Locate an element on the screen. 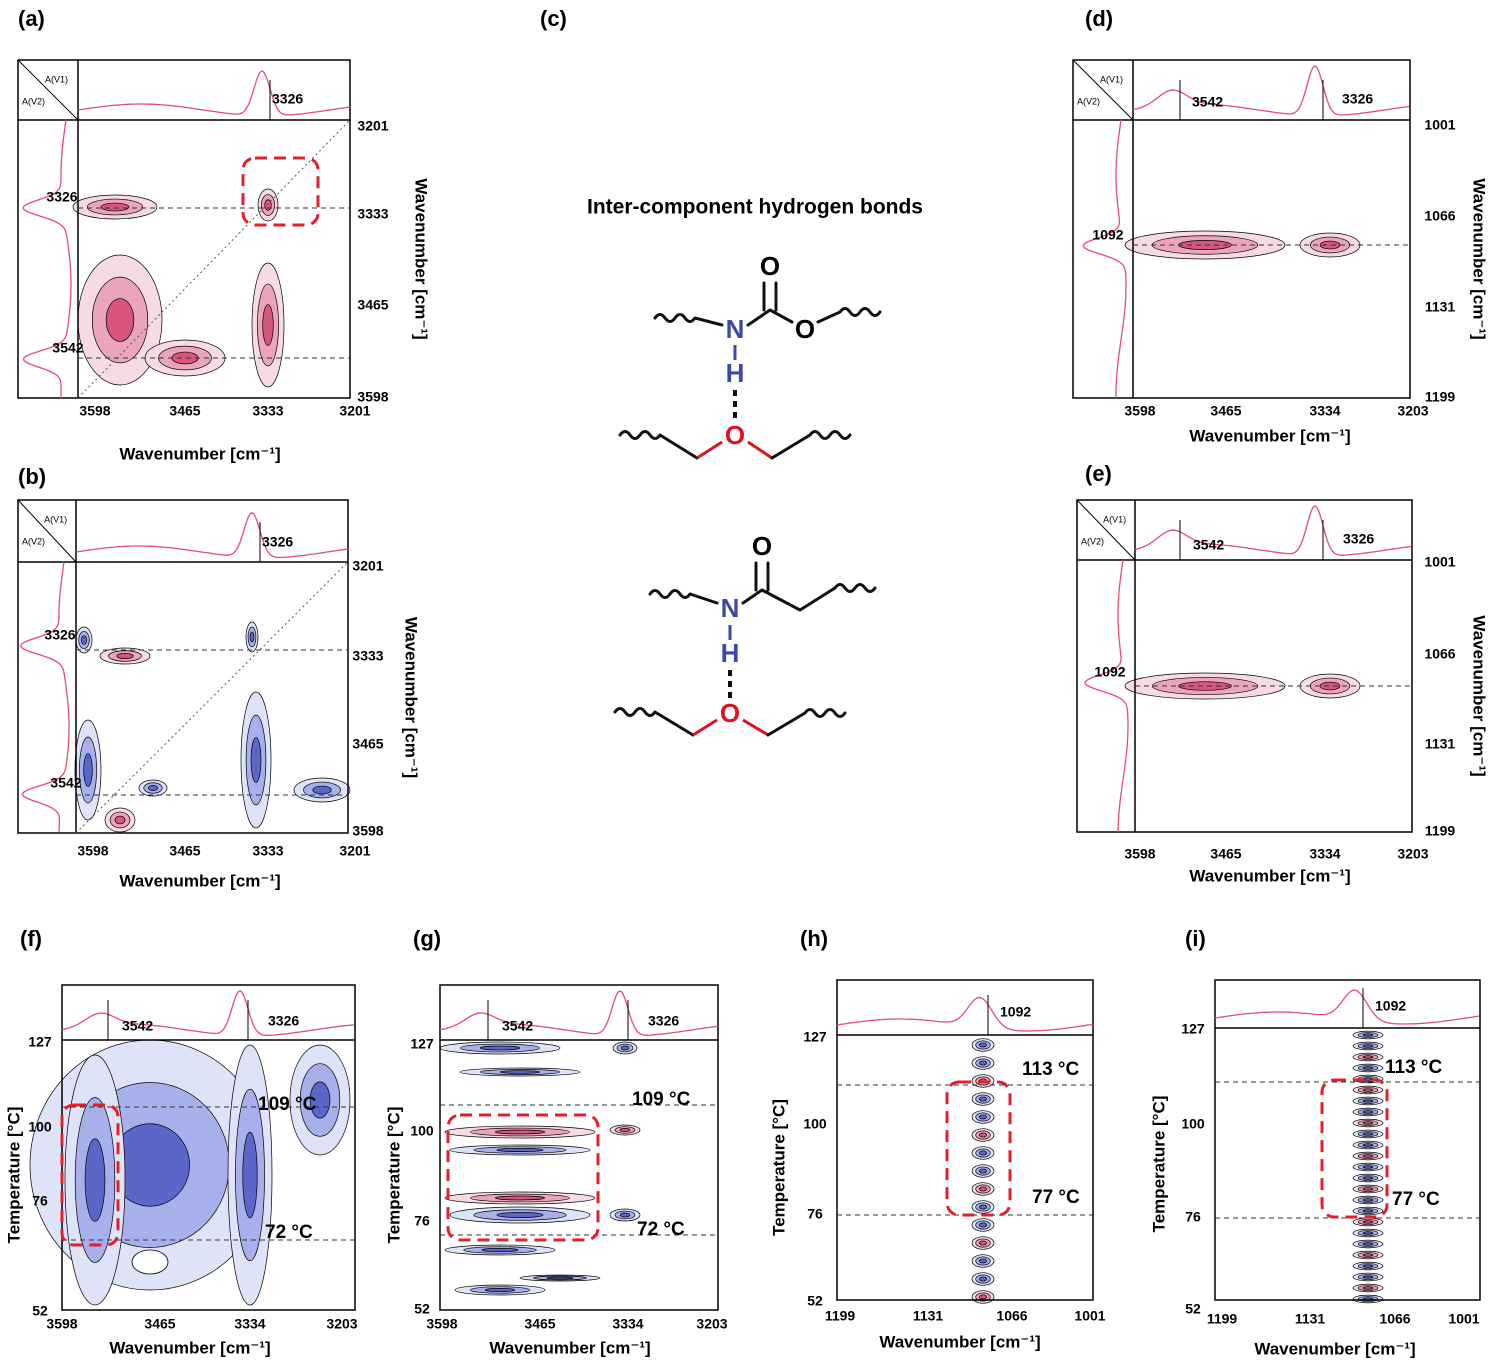 The height and width of the screenshot is (1364, 1501). panel-label: (g) is located at coordinates (427, 938).